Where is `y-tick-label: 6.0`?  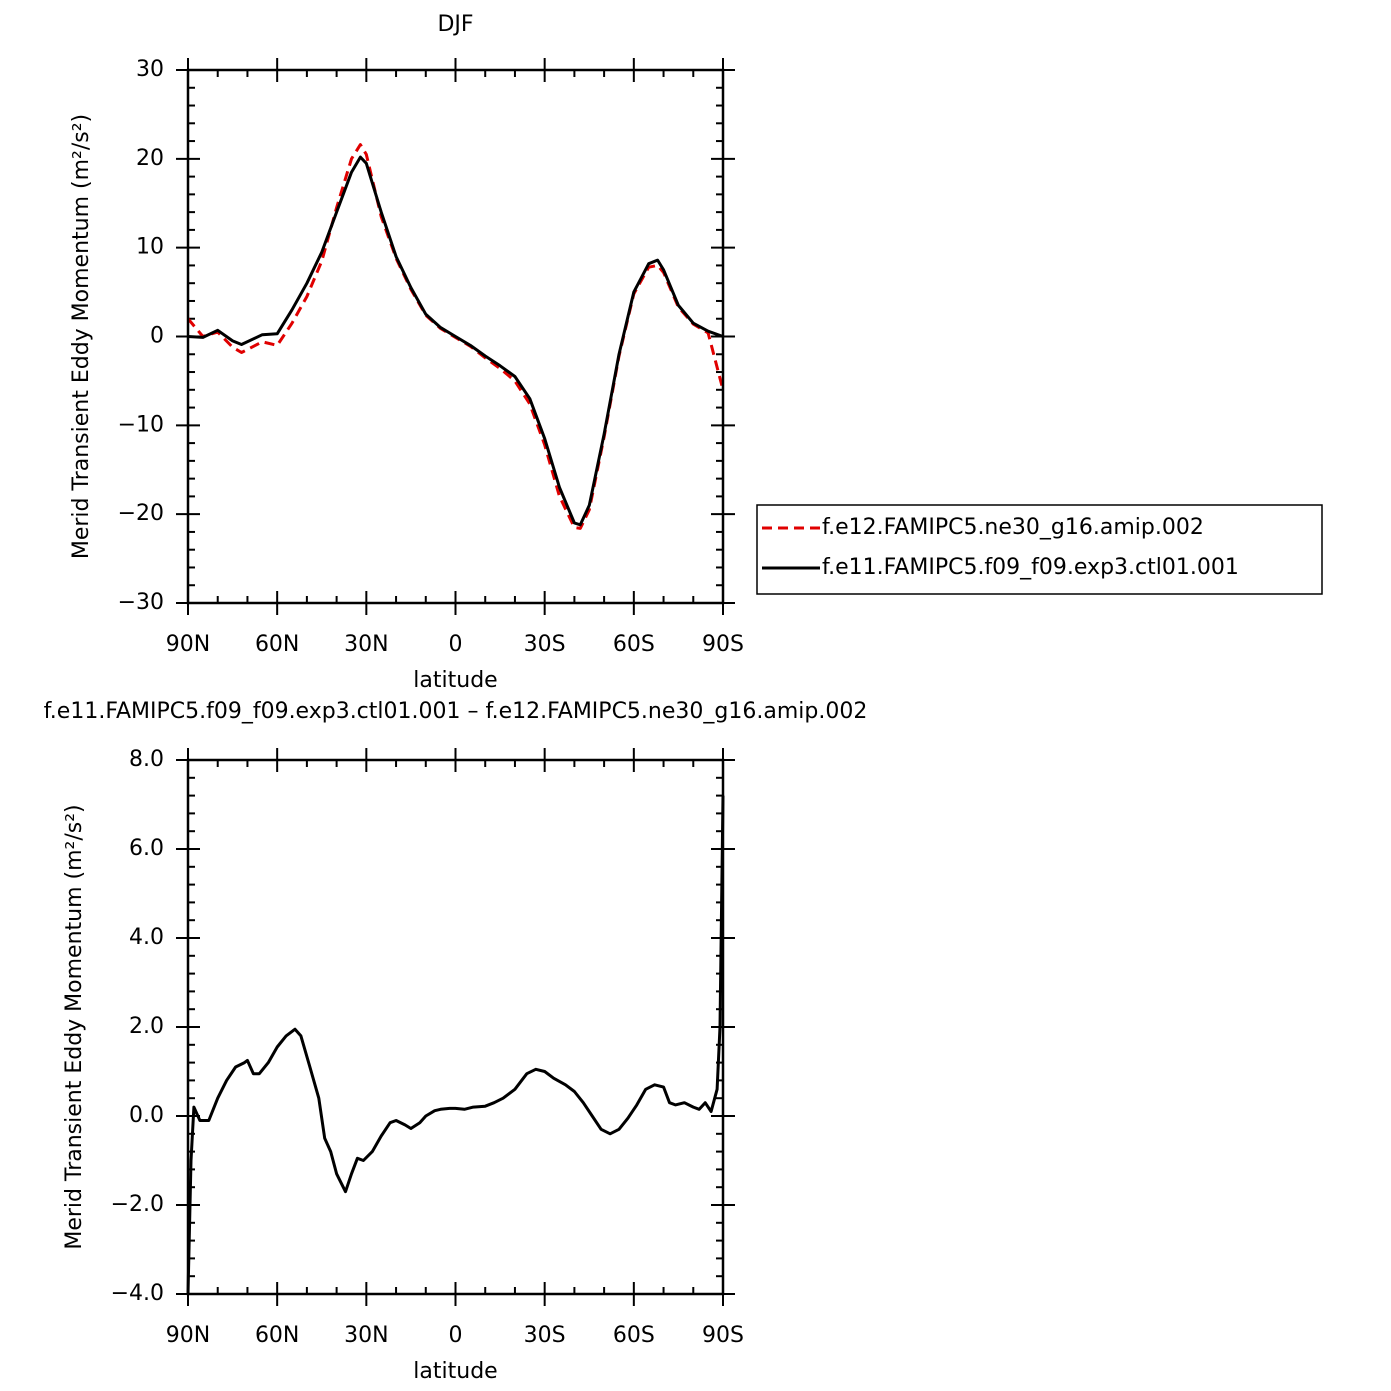 y-tick-label: 6.0 is located at coordinates (146, 848).